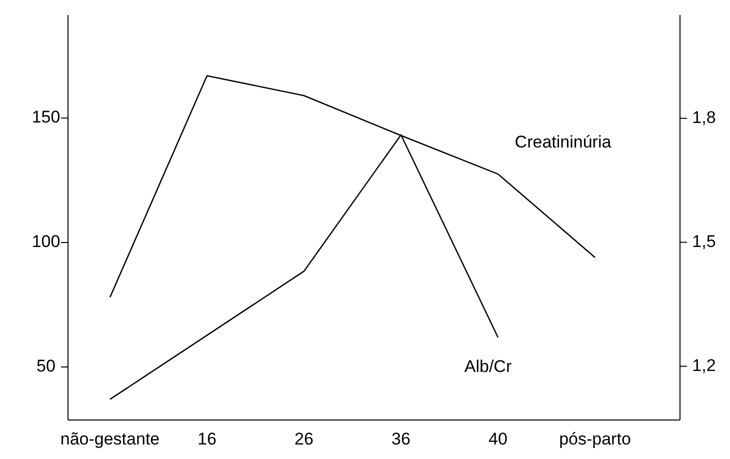  Describe the element at coordinates (304, 438) in the screenshot. I see `x-tick-label: 26` at that location.